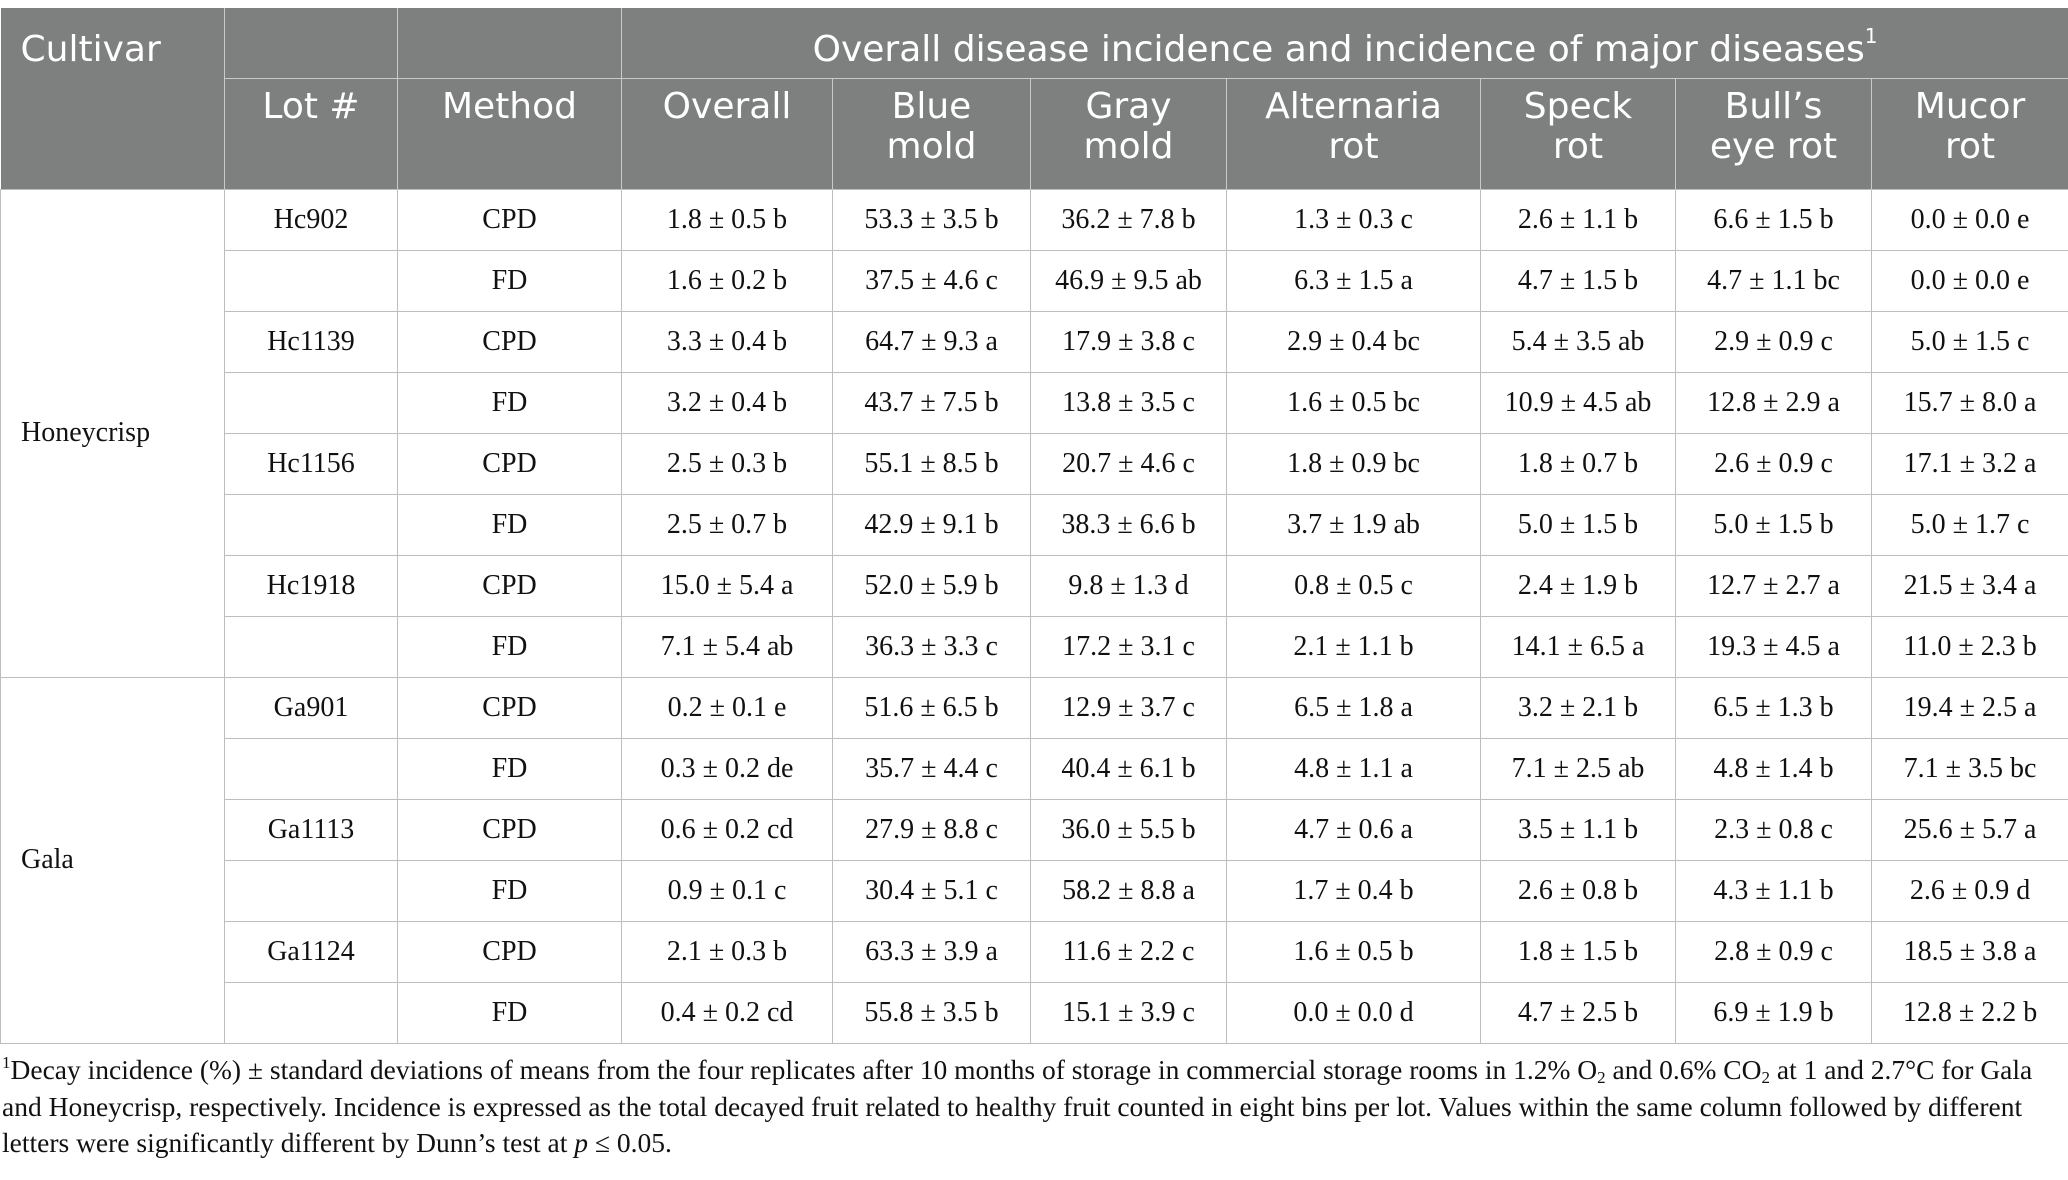  What do you see at coordinates (931, 219) in the screenshot?
I see `value-cell: 53.3 ± 3.5 b` at bounding box center [931, 219].